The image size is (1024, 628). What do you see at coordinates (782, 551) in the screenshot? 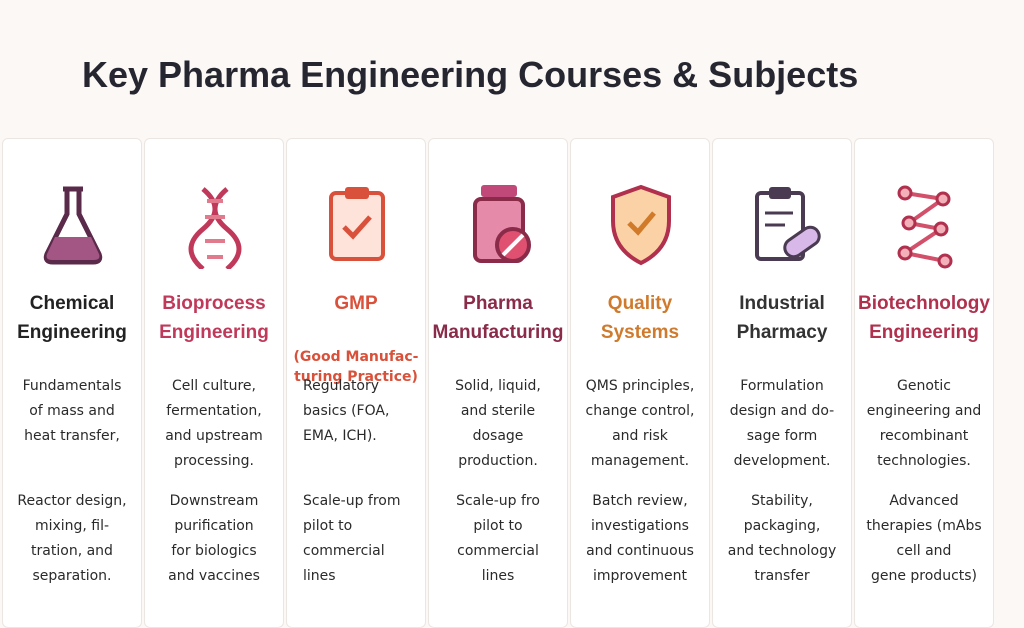
I see `card-text-line: and technology` at bounding box center [782, 551].